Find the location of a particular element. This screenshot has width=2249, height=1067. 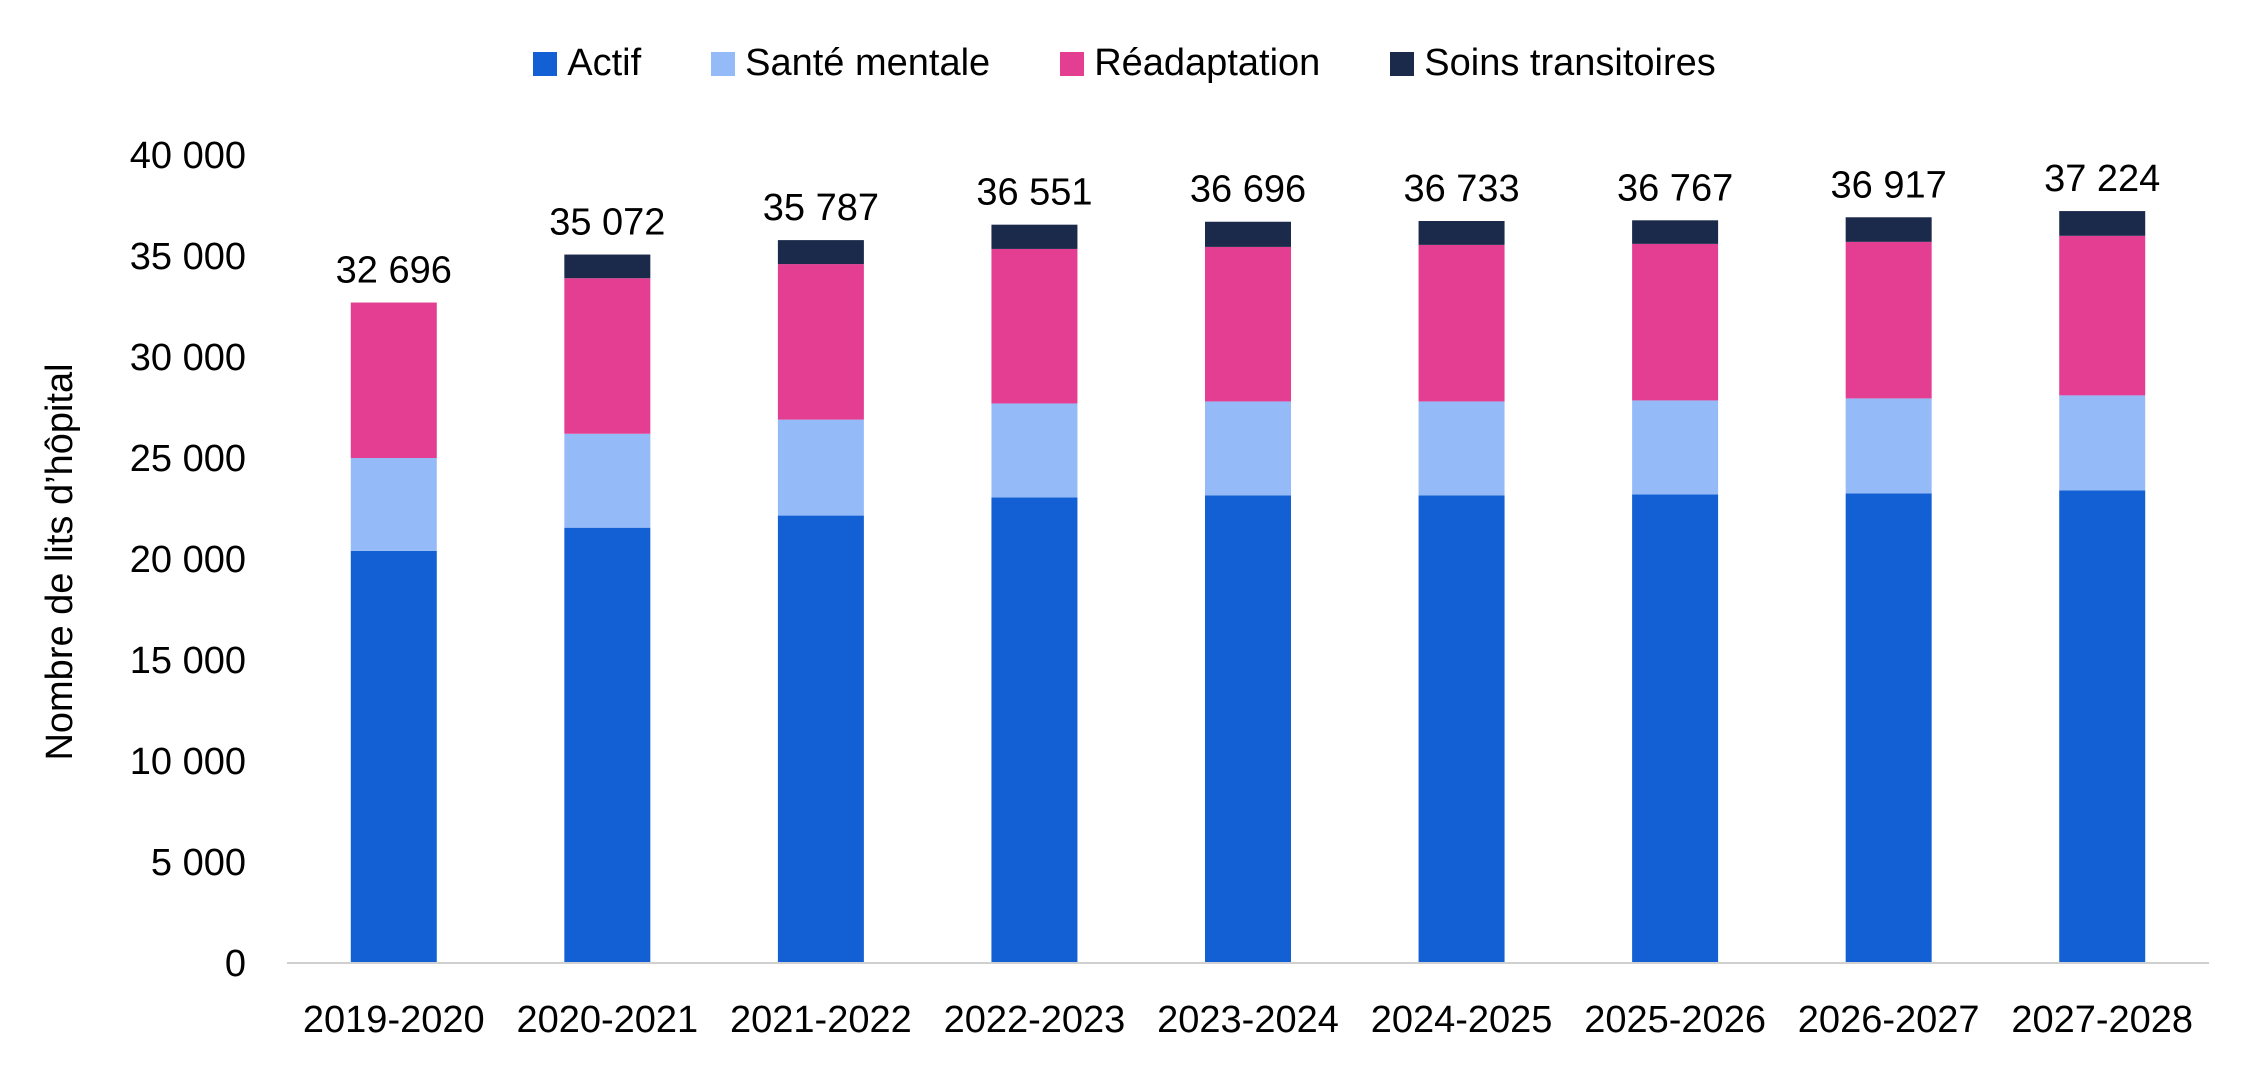

data-label-total: 36 917 is located at coordinates (1889, 185).